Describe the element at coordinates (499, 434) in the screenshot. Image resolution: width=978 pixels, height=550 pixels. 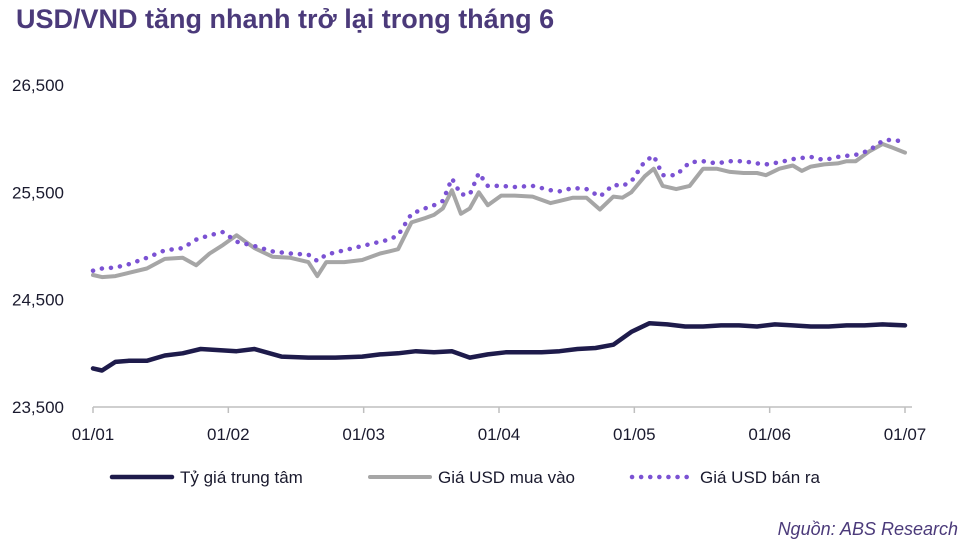
I see `x-tick-label: 01/04` at that location.